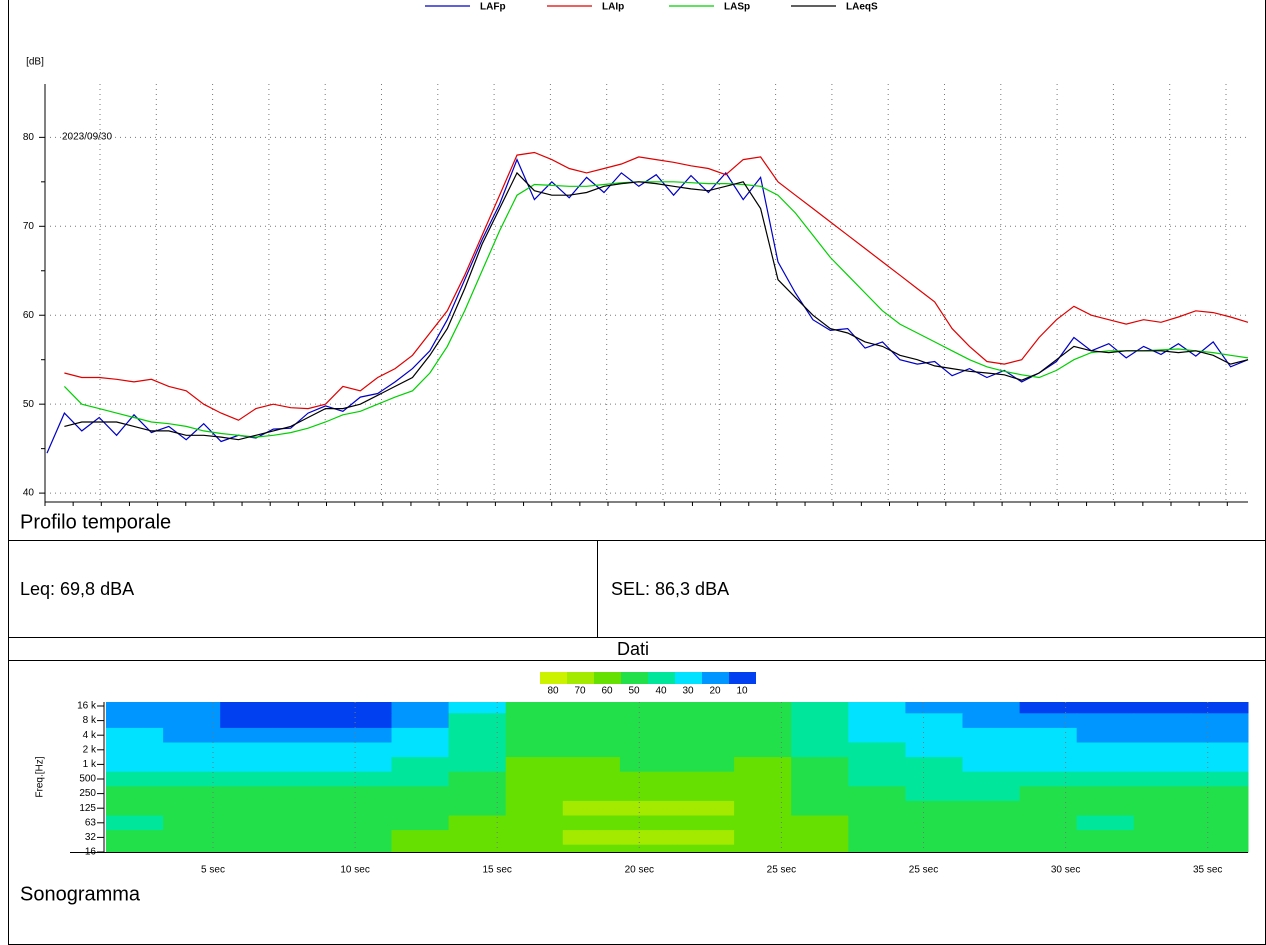 Image resolution: width=1266 pixels, height=945 pixels. What do you see at coordinates (354, 870) in the screenshot?
I see `x-tick-label: 10 sec` at bounding box center [354, 870].